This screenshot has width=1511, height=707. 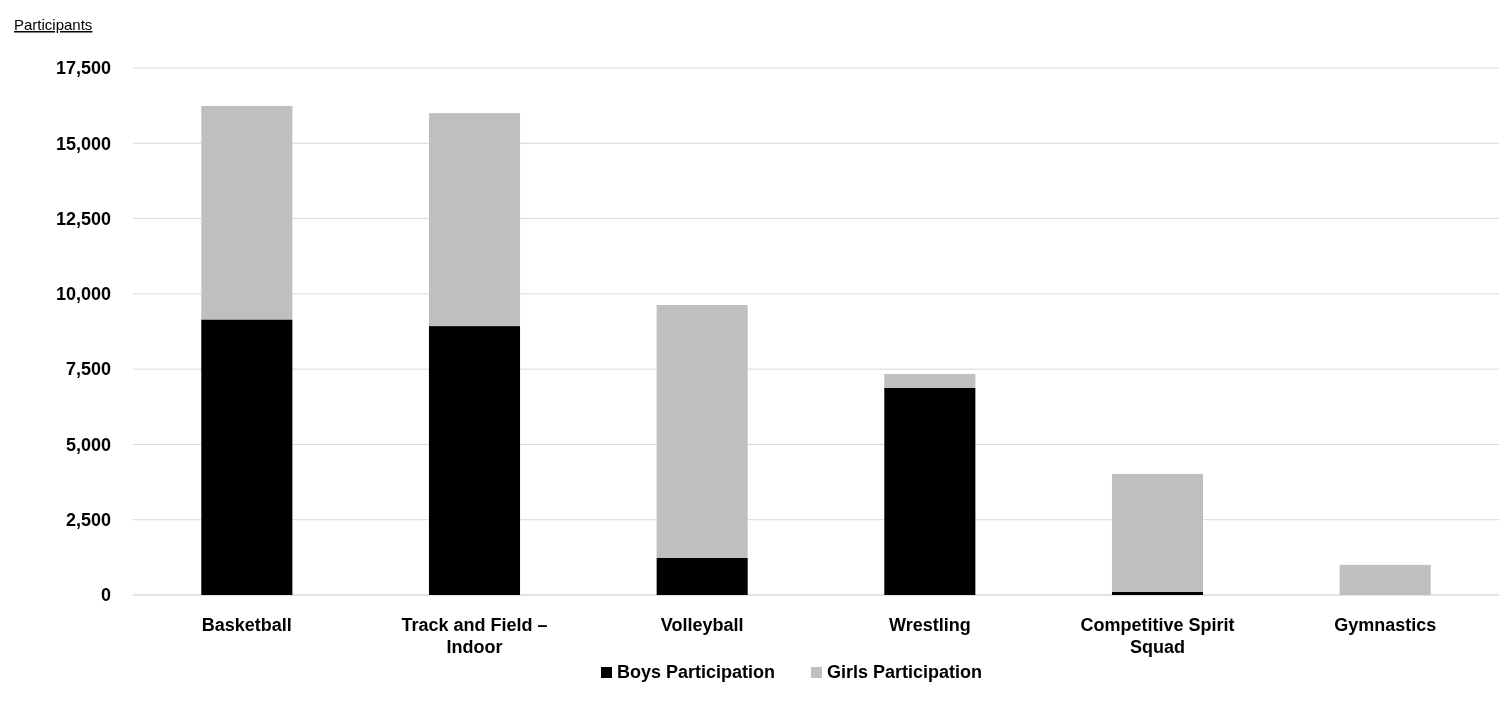 What do you see at coordinates (474, 636) in the screenshot?
I see `x-tick-label: Track and Field – Indoor` at bounding box center [474, 636].